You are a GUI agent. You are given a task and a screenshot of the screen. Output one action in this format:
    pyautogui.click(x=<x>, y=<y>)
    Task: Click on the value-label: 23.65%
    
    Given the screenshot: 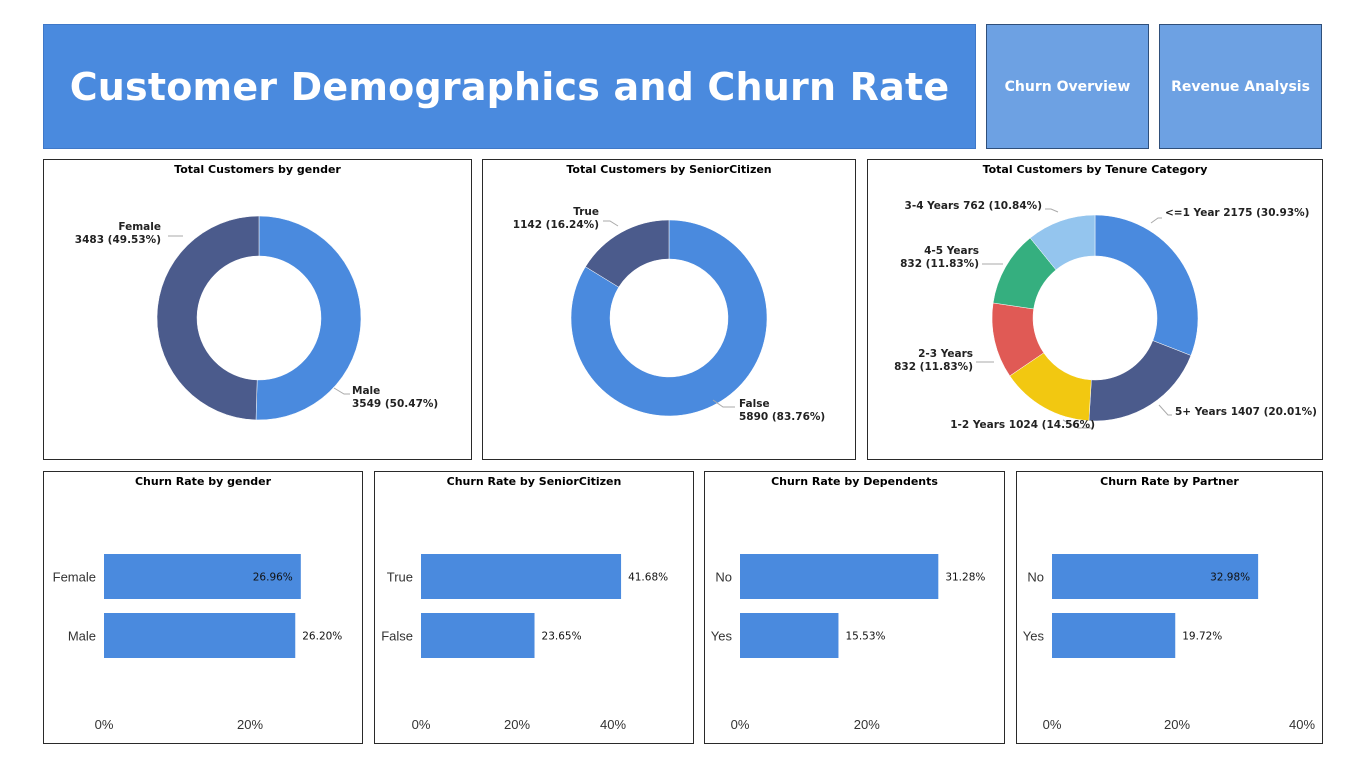 What is the action you would take?
    pyautogui.click(x=562, y=637)
    